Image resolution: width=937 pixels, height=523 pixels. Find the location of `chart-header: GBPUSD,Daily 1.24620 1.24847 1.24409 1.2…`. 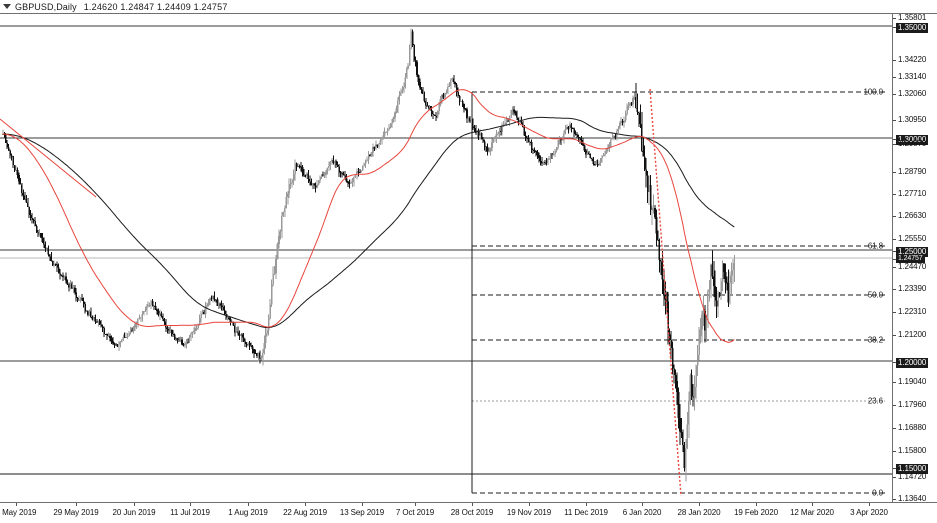

chart-header: GBPUSD,Daily 1.24620 1.24847 1.24409 1.2… is located at coordinates (468, 6).